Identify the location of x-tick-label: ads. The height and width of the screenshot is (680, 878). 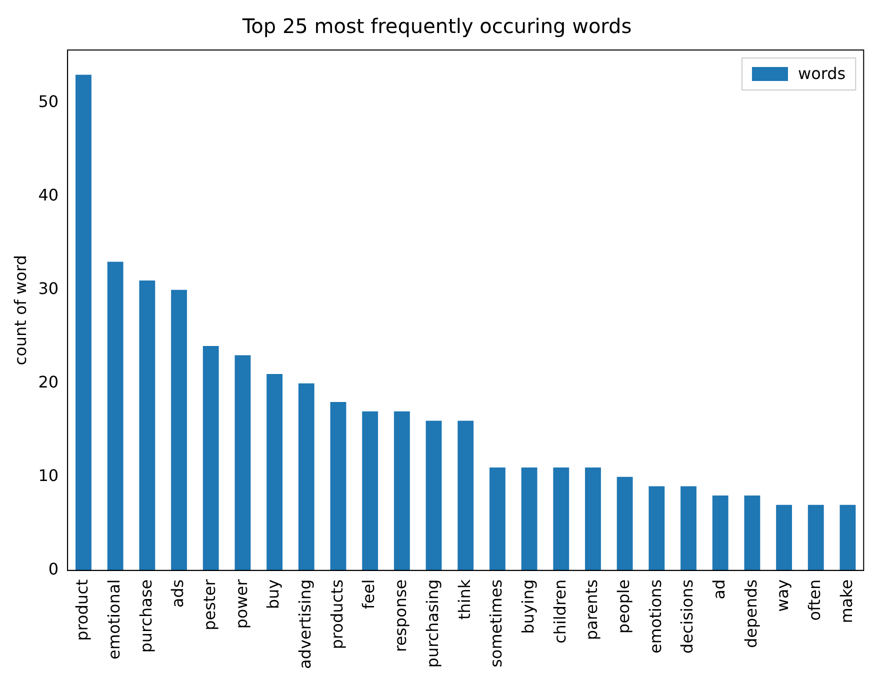
(178, 593).